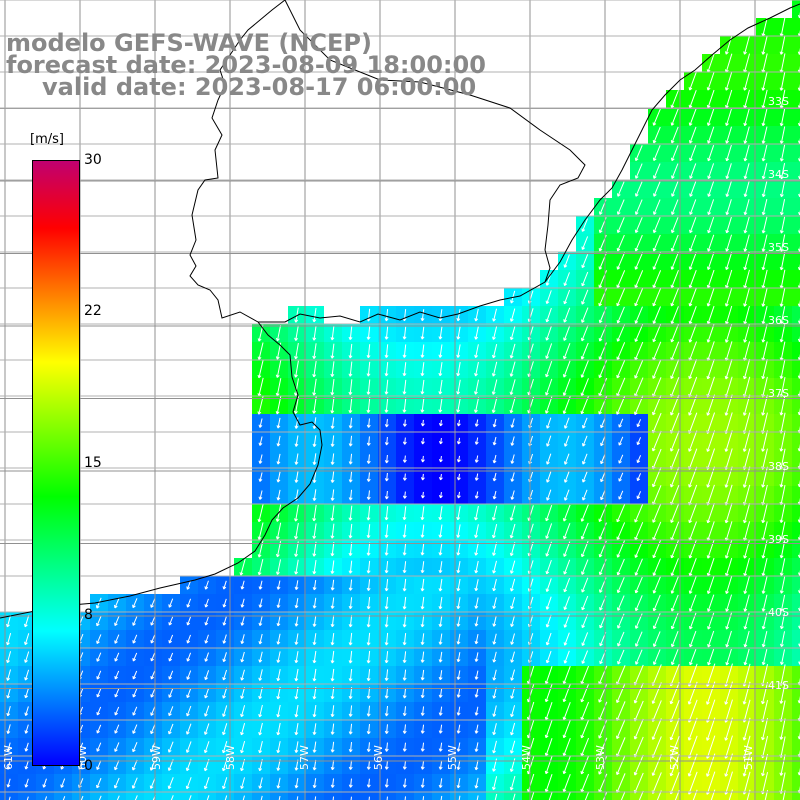 This screenshot has width=800, height=800. I want to click on lon-label: 56W, so click(378, 757).